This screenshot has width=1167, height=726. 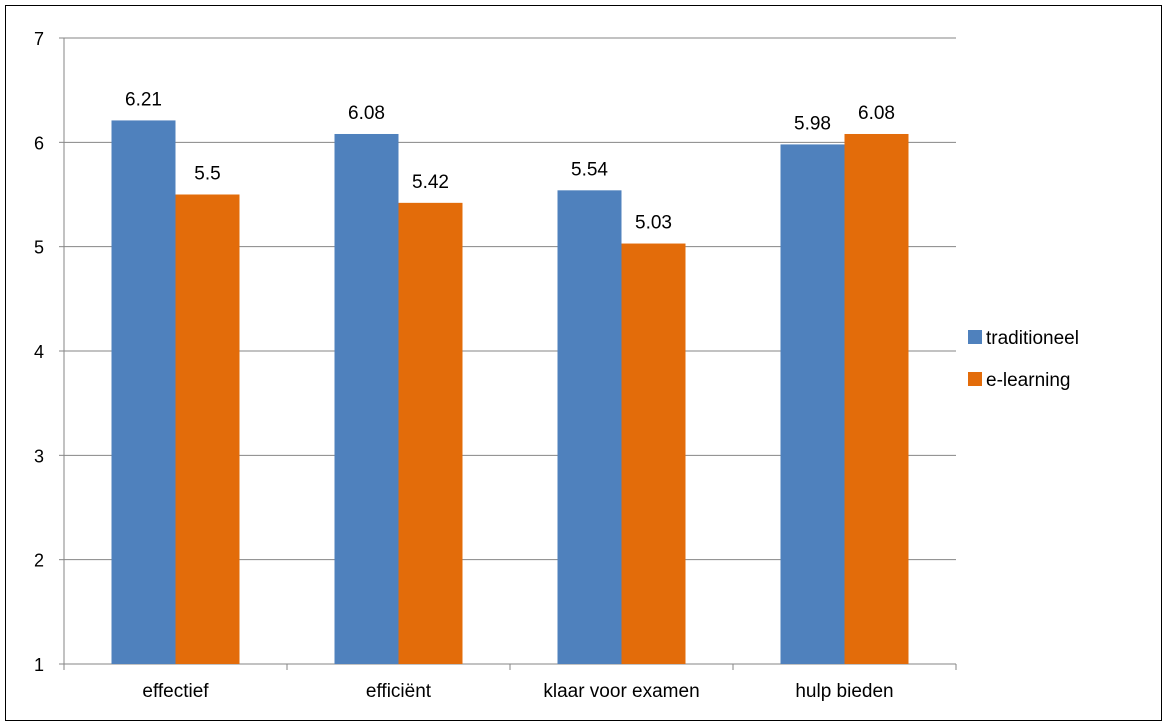 I want to click on y-tick-label: 4, so click(x=39, y=352).